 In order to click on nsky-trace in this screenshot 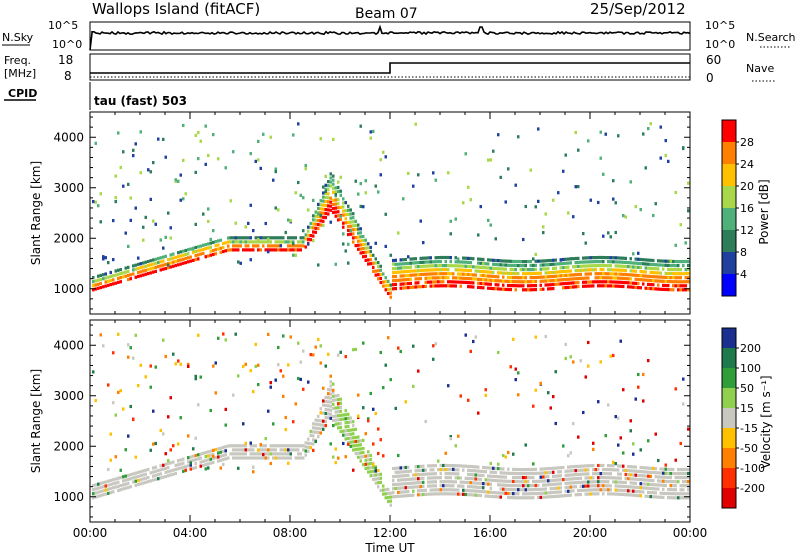, I will do `click(390, 37)`.